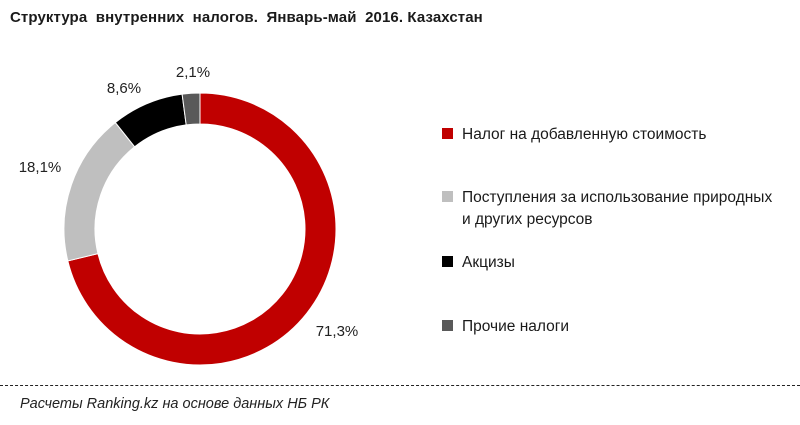 The height and width of the screenshot is (425, 800). I want to click on legend-label-vat: Налог на добавленную стоимость, so click(584, 134).